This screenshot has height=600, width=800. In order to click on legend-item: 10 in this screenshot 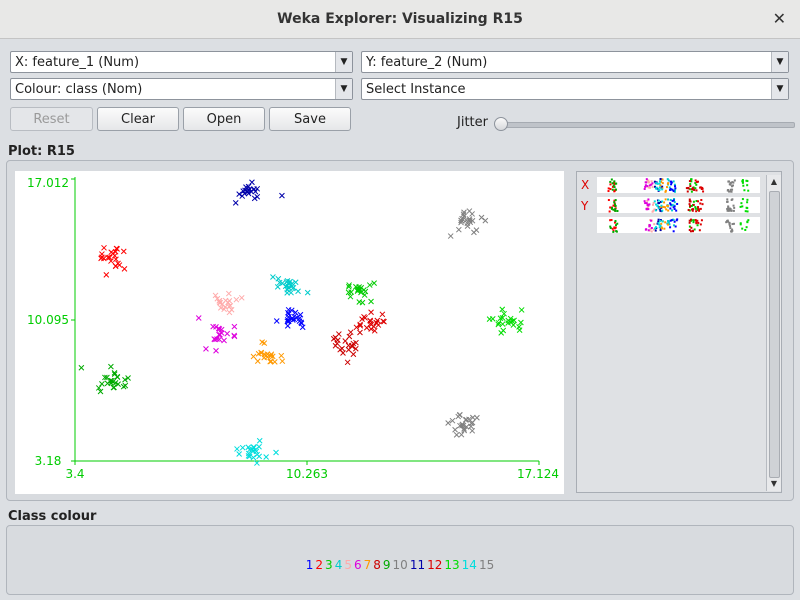, I will do `click(400, 565)`.